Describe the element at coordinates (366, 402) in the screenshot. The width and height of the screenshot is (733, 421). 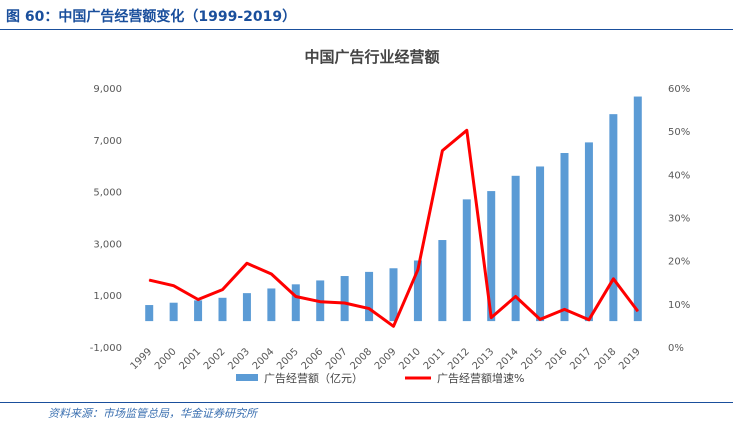
I see `footer-rule` at that location.